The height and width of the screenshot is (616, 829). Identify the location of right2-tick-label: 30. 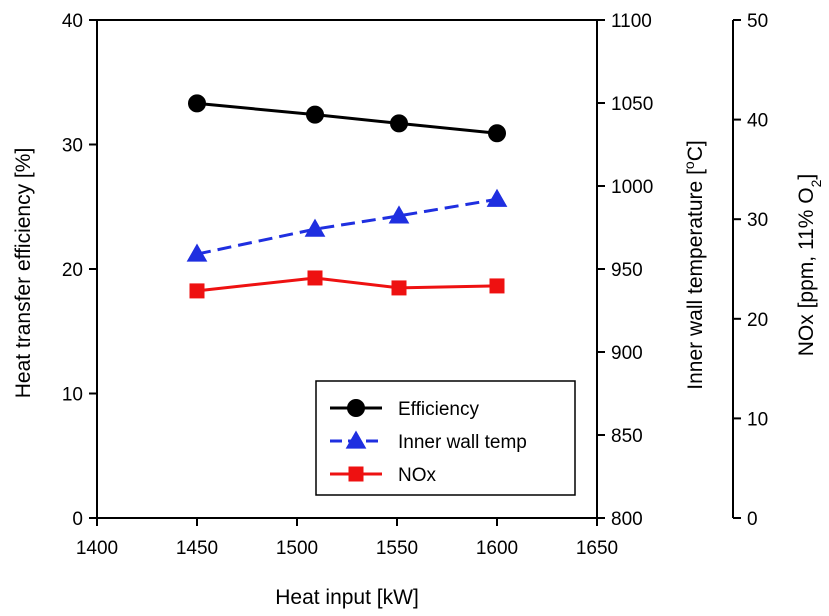
(757, 220).